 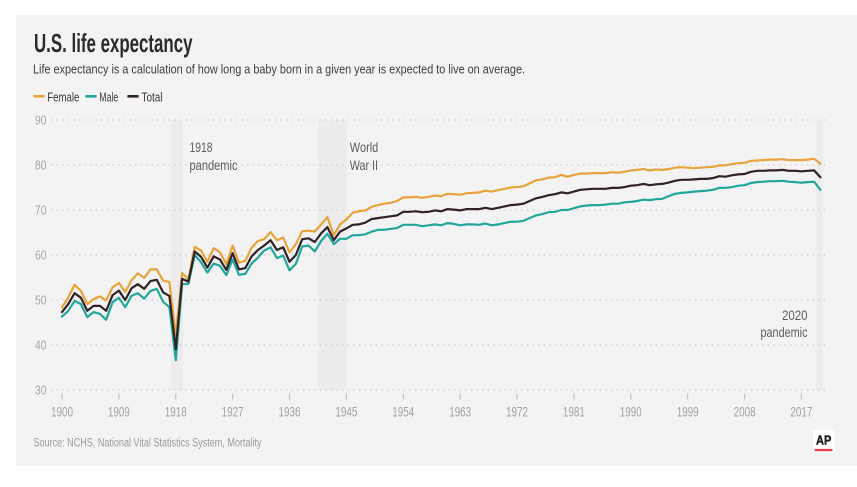 What do you see at coordinates (108, 96) in the screenshot?
I see `svg-text: Male` at bounding box center [108, 96].